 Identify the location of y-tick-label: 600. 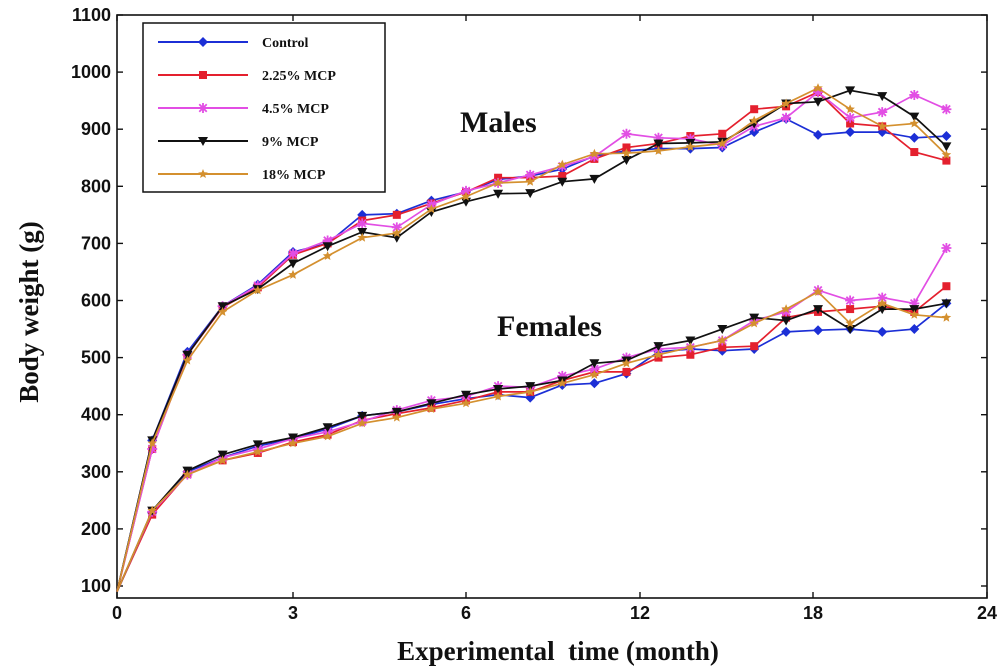
(96, 301).